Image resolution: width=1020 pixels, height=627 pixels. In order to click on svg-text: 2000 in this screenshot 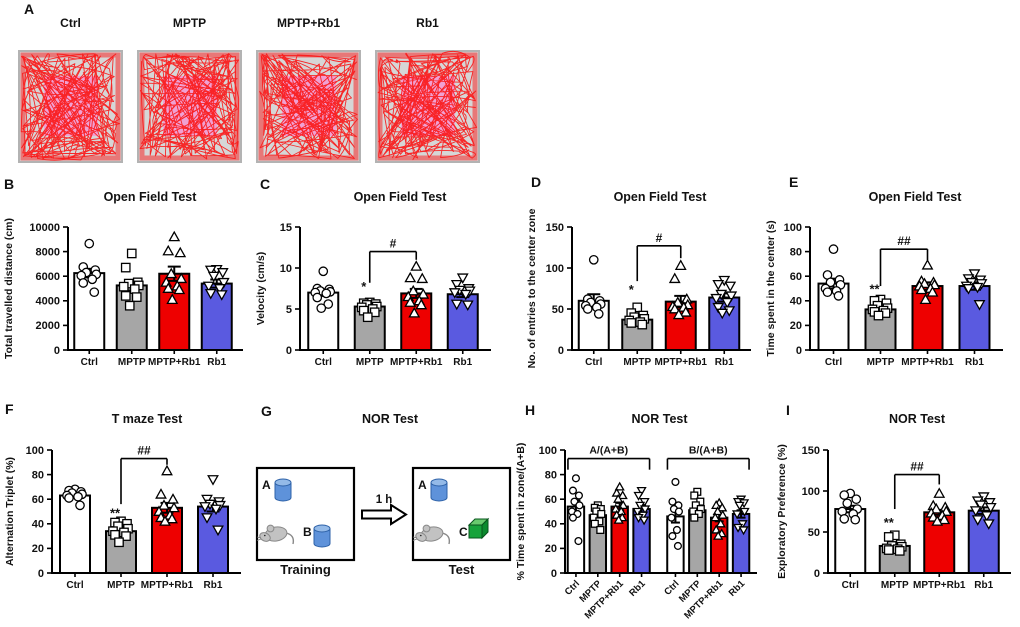, I will do `click(48, 326)`.